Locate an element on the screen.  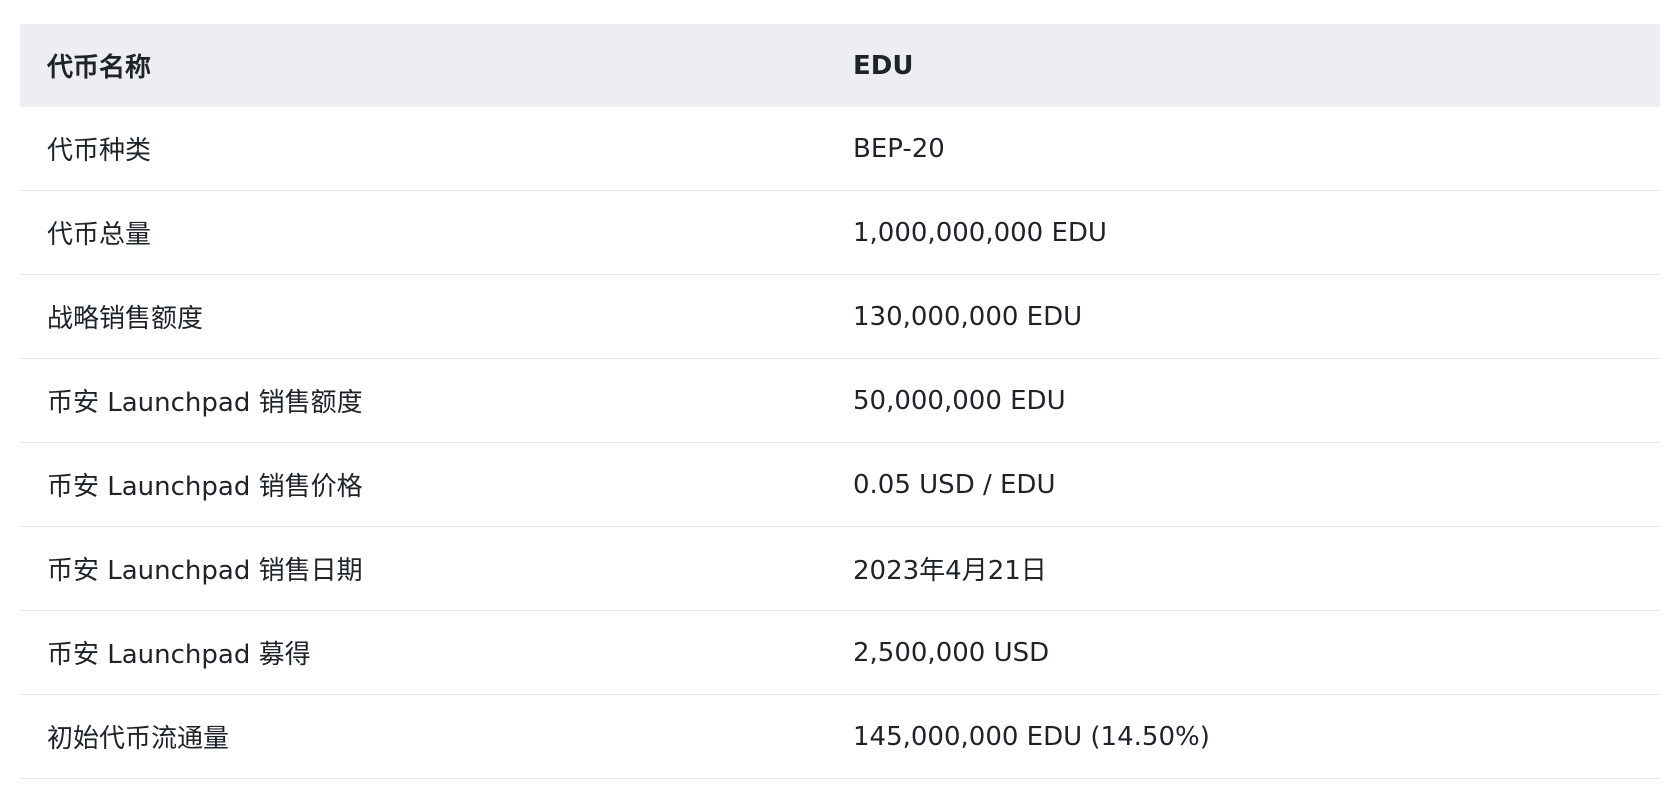
row-label: 币安 Launchpad 销售价格 is located at coordinates (205, 487).